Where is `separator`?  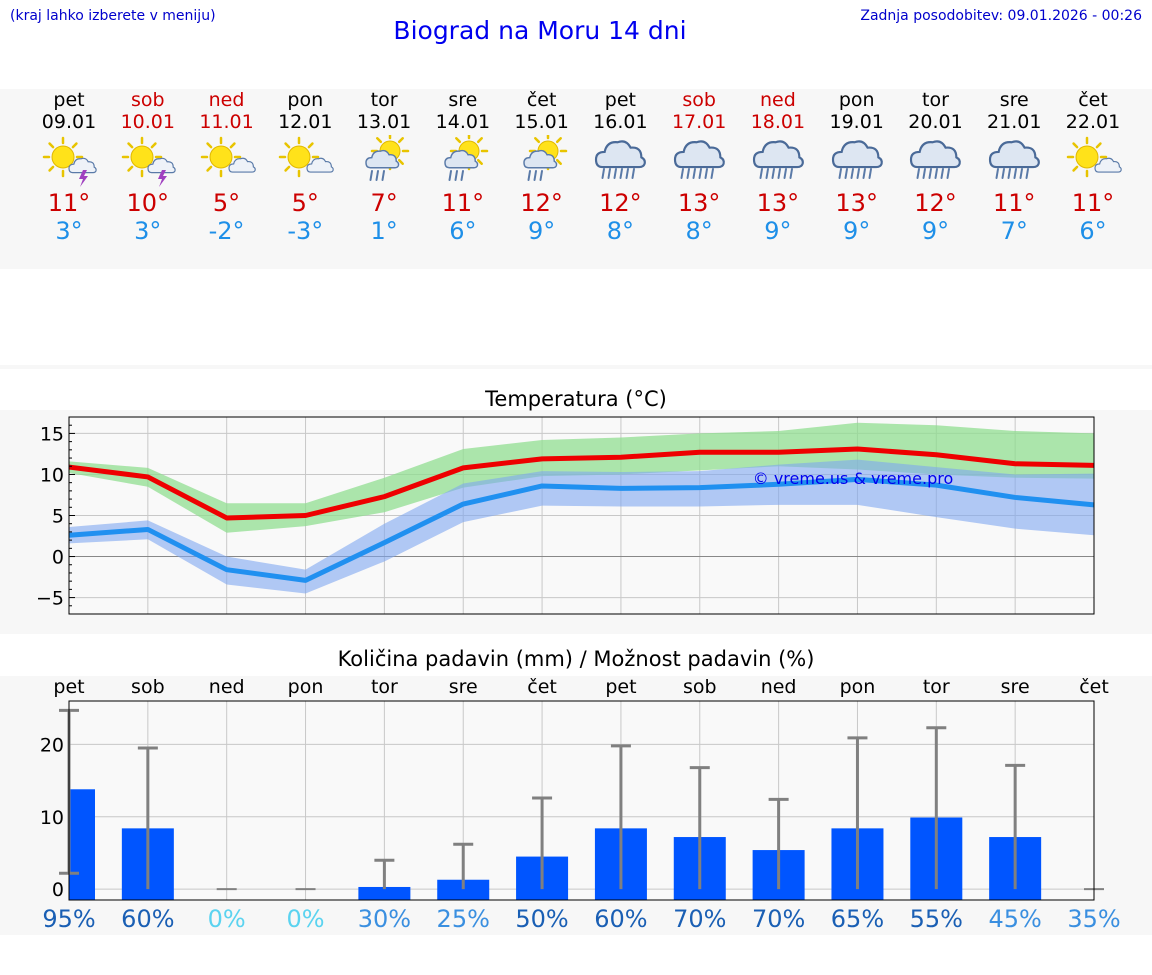
separator is located at coordinates (576, 367).